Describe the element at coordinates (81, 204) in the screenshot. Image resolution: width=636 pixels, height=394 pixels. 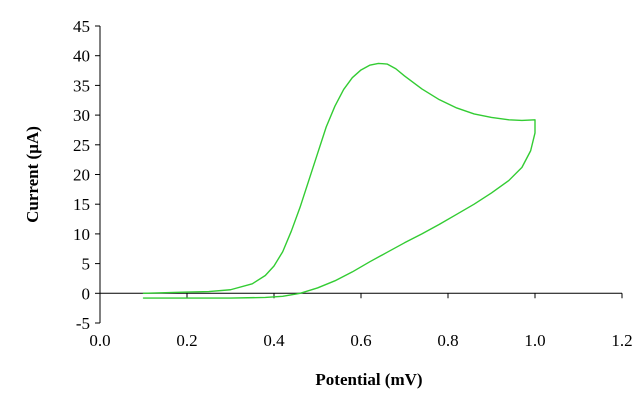
I see `y-tick-label: 15` at that location.